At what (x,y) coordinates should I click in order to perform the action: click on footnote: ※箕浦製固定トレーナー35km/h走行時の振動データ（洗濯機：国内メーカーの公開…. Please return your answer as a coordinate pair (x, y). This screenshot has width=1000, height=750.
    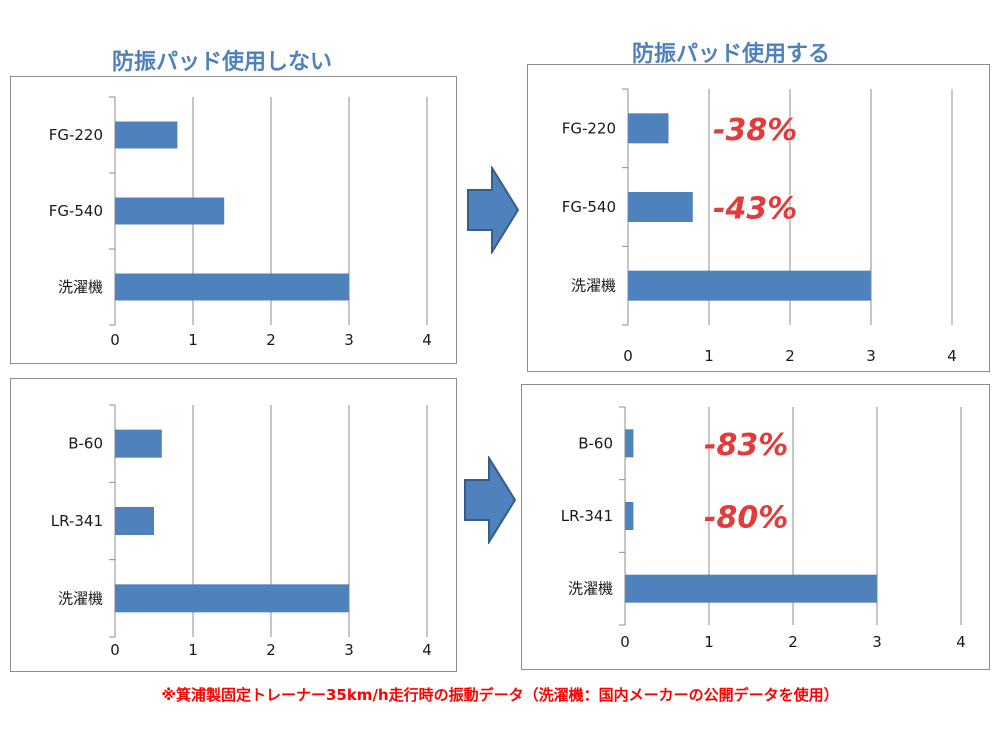
    Looking at the image, I should click on (500, 695).